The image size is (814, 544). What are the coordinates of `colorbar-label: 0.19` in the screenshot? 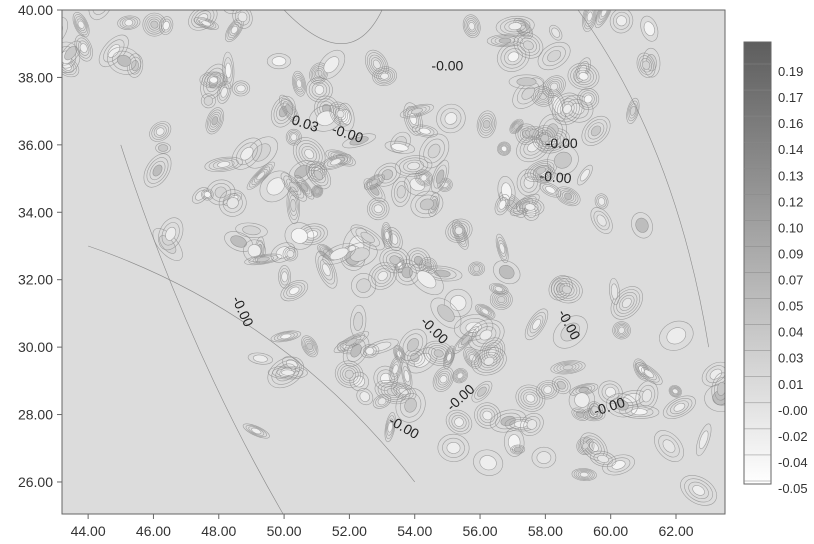 It's located at (790, 71).